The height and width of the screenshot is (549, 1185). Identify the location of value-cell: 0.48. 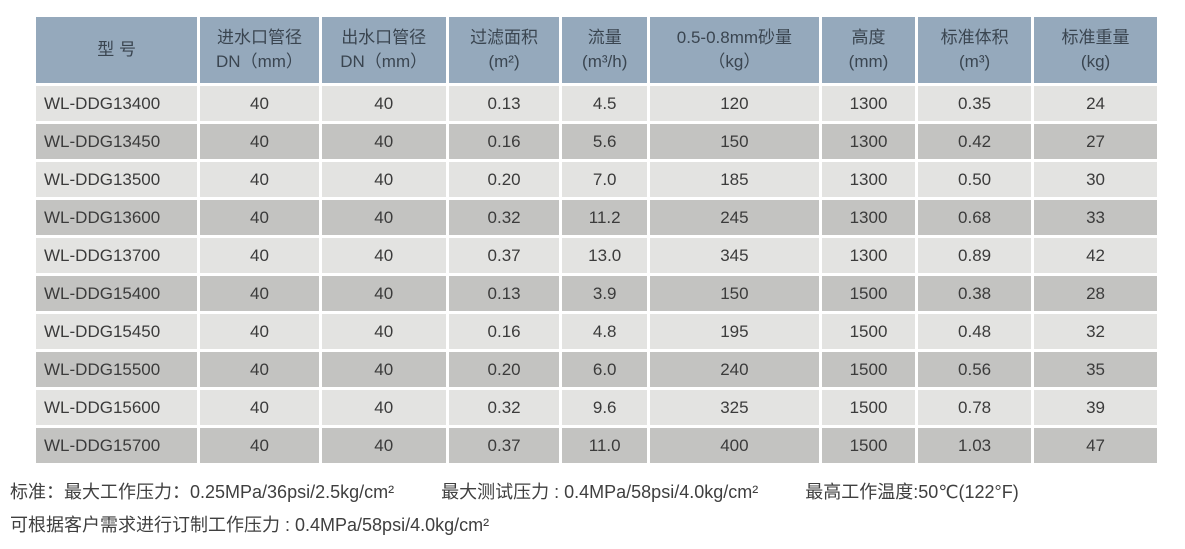
(975, 331).